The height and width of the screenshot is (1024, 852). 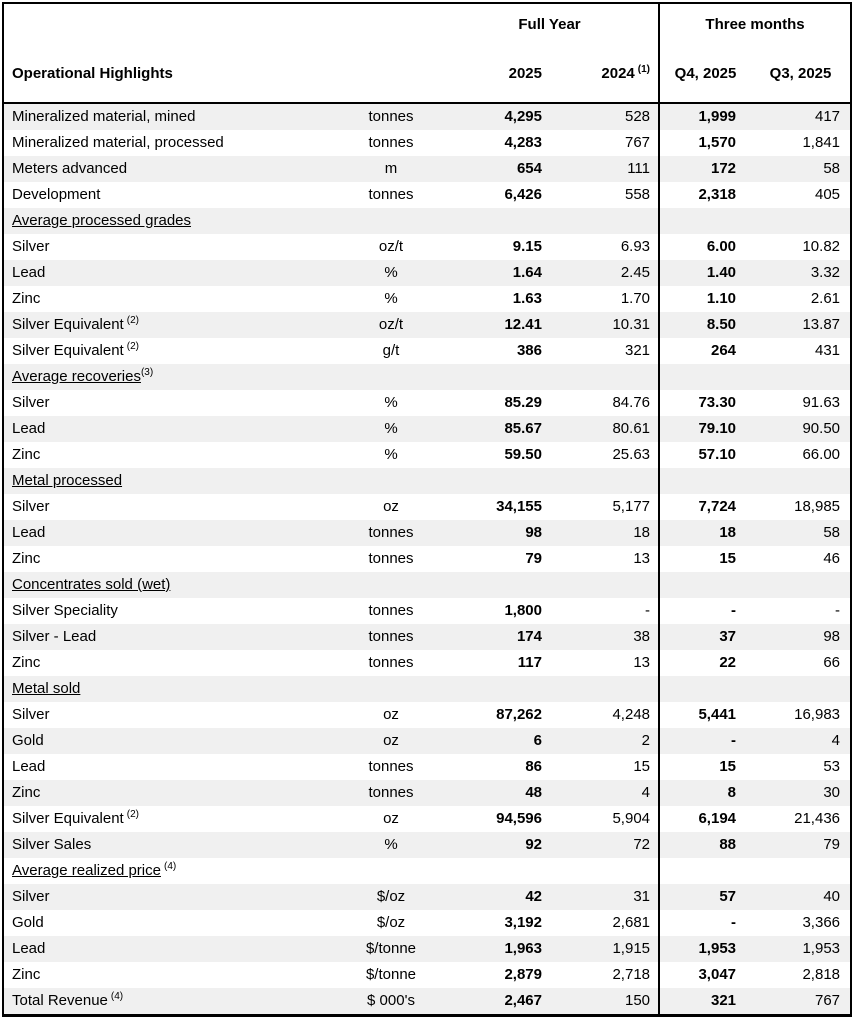 I want to click on table-row: Zinc tonnes 79 13 15 46, so click(x=427, y=559).